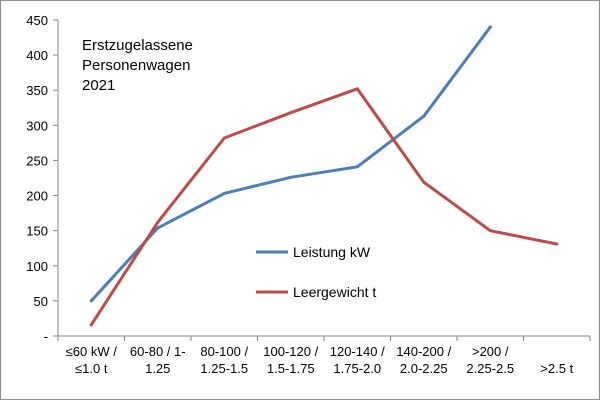 The width and height of the screenshot is (600, 400). What do you see at coordinates (92, 351) in the screenshot?
I see `x-tick-label: ≤60 kW /` at bounding box center [92, 351].